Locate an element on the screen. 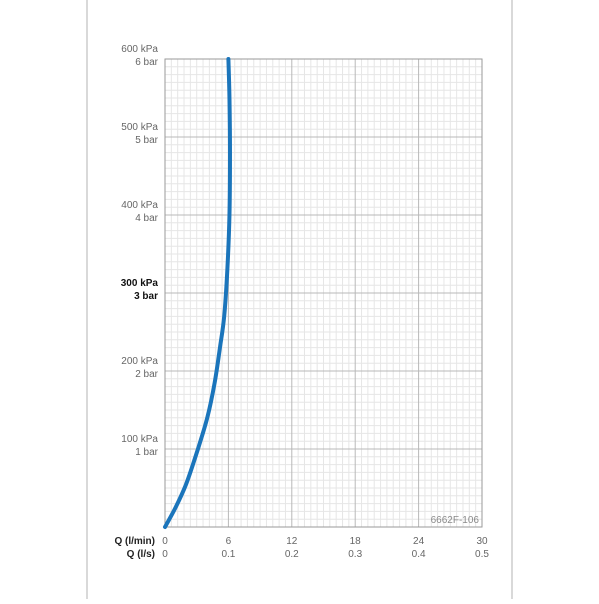  y-tick-label-bar: 6 bar is located at coordinates (146, 62).